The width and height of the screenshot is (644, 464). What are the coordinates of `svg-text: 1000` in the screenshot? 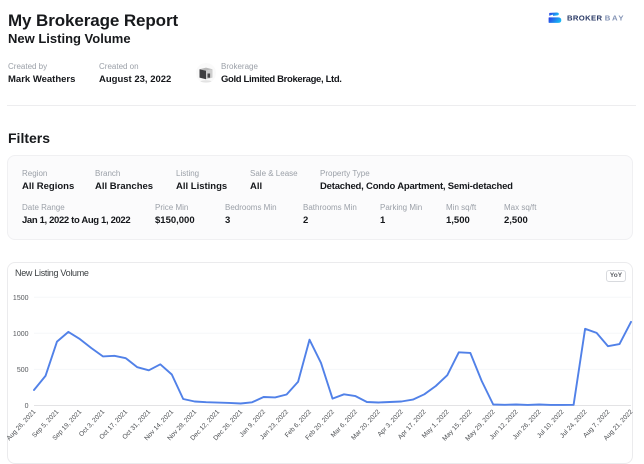 It's located at (21, 334).